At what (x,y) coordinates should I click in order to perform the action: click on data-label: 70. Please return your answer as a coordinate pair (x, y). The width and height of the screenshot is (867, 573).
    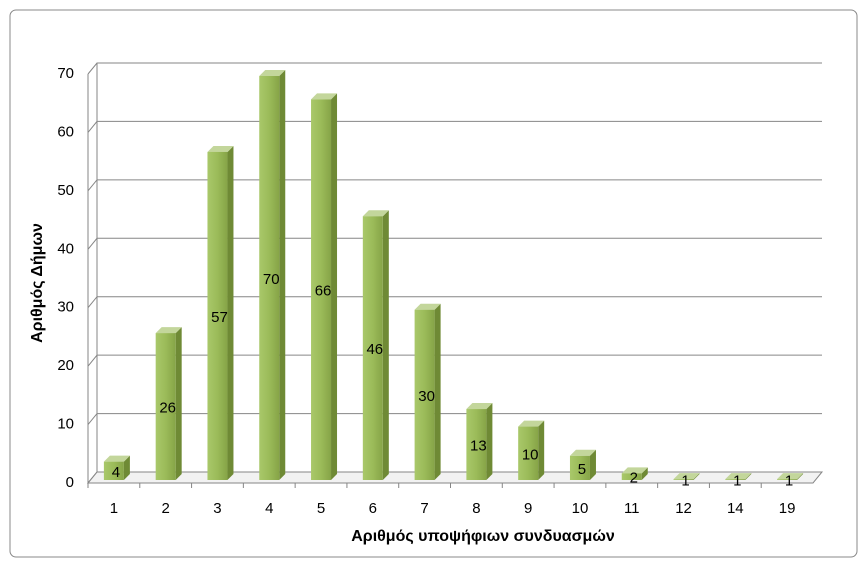
    Looking at the image, I should click on (271, 279).